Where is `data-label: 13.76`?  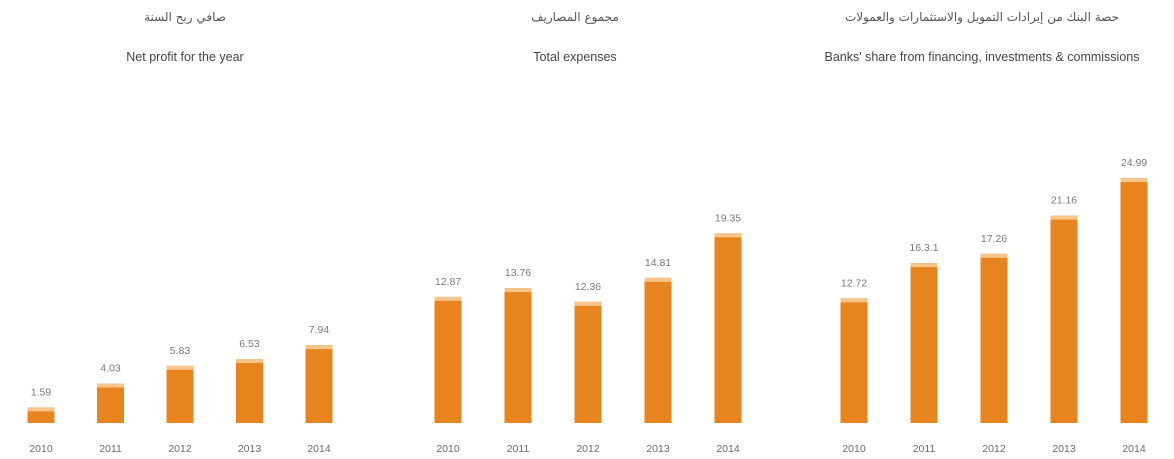
data-label: 13.76 is located at coordinates (518, 273).